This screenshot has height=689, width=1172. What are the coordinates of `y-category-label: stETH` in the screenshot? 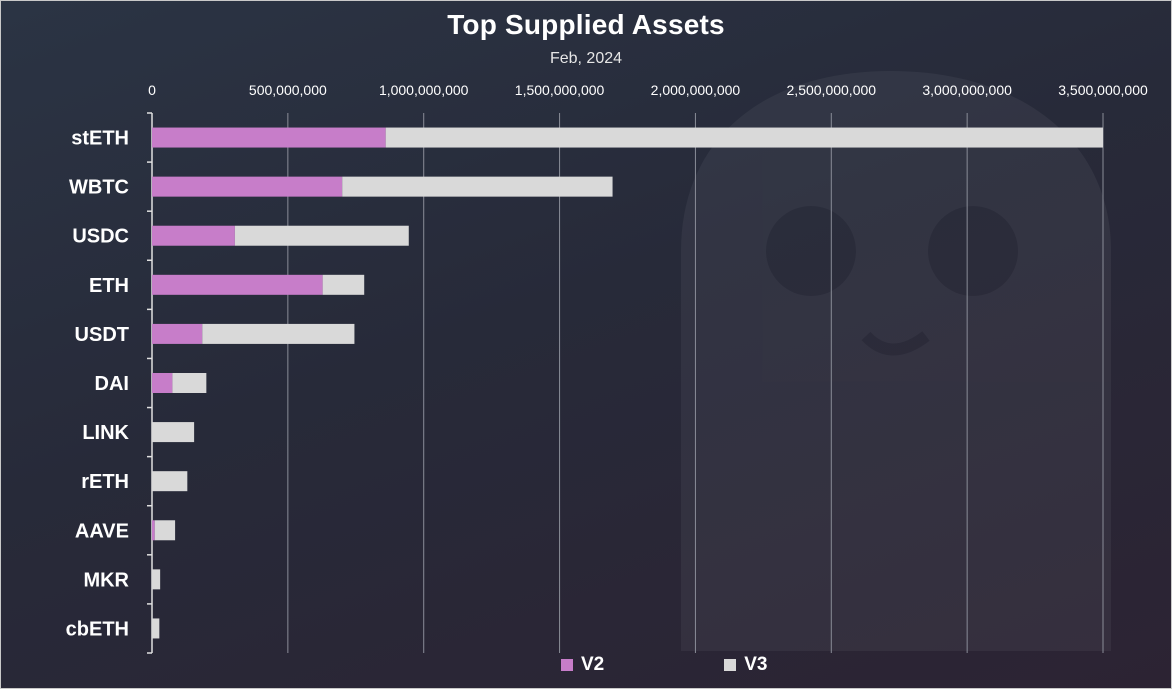 It's located at (100, 139).